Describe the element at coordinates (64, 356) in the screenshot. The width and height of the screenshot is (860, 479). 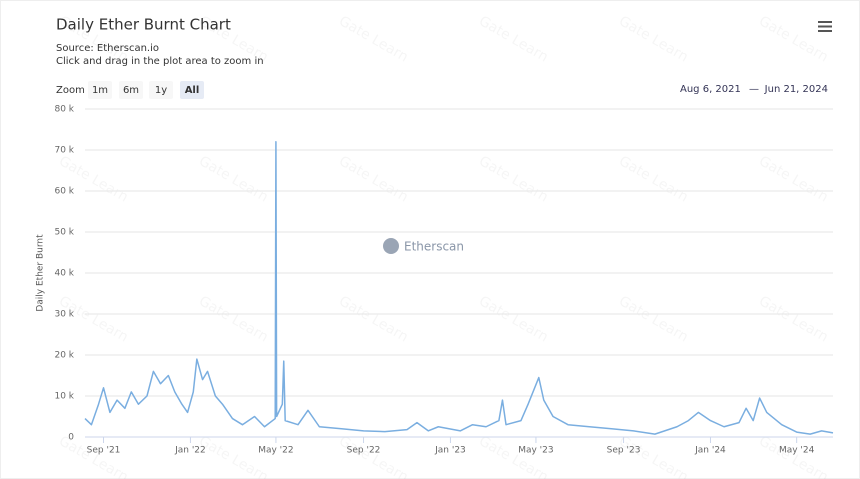
I see `y-tick-label: 20 k` at that location.